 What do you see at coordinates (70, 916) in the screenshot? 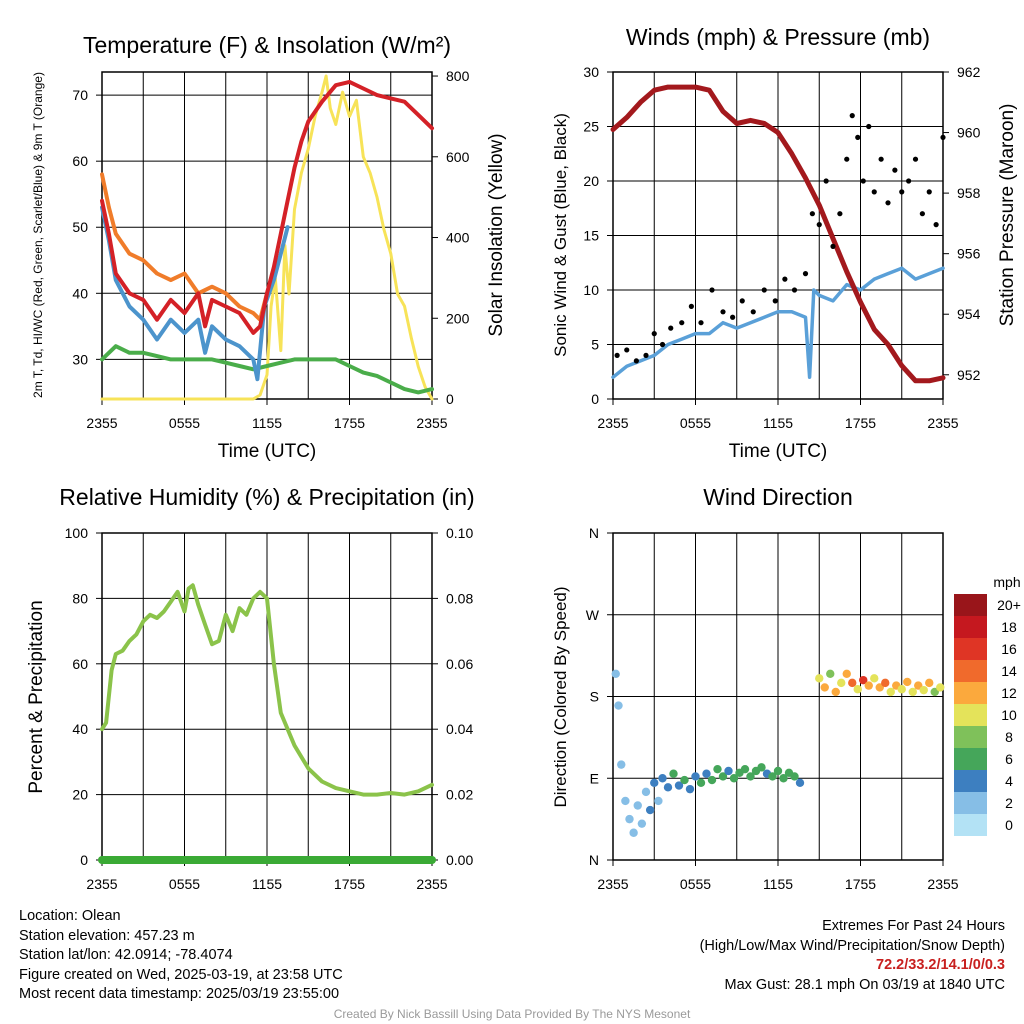
I see `location-text: Location: Olean` at bounding box center [70, 916].